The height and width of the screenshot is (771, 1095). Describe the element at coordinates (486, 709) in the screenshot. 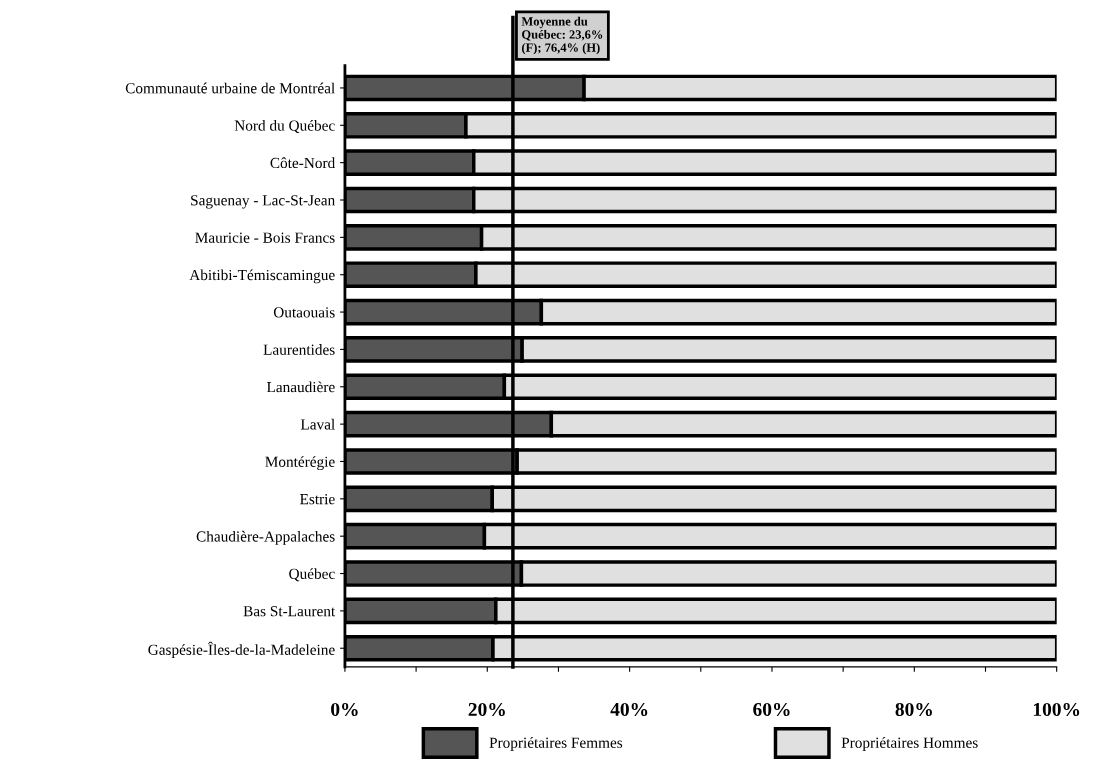

I see `x-tick-label: 20%` at that location.